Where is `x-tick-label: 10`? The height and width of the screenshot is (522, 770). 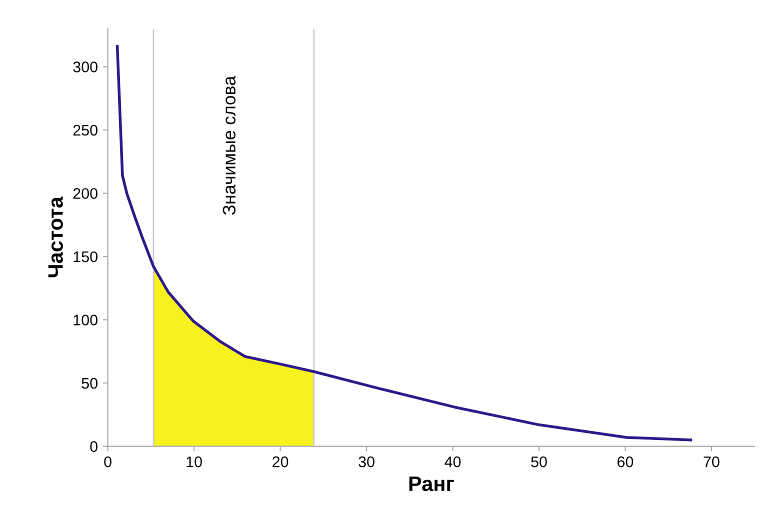
x-tick-label: 10 is located at coordinates (194, 462).